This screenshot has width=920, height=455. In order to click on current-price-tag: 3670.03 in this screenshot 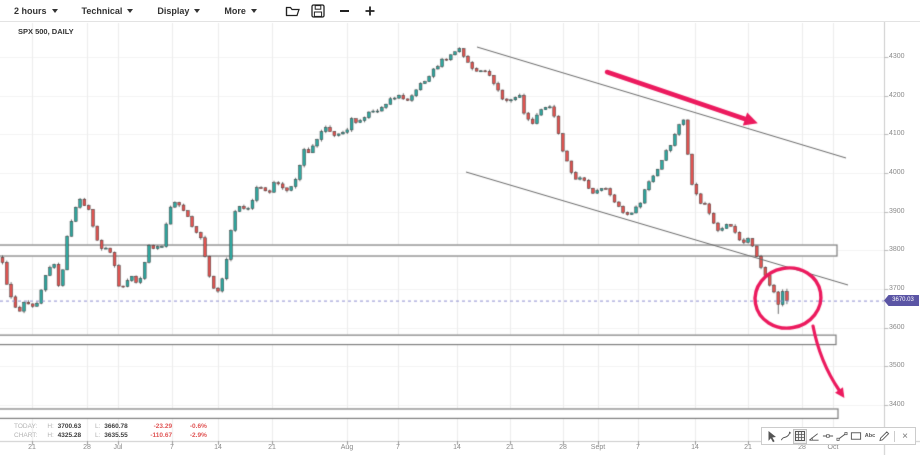, I will do `click(901, 300)`.